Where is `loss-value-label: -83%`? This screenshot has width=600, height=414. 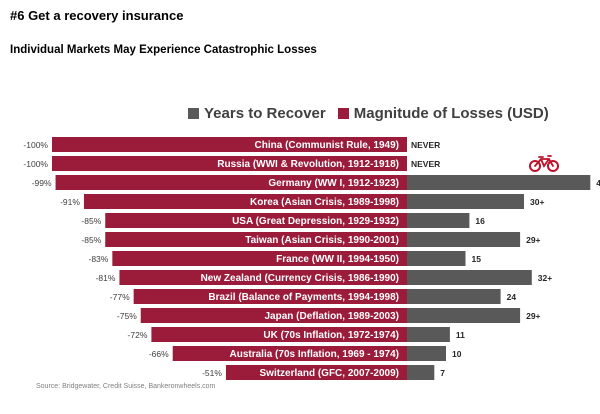 loss-value-label: -83% is located at coordinates (99, 259).